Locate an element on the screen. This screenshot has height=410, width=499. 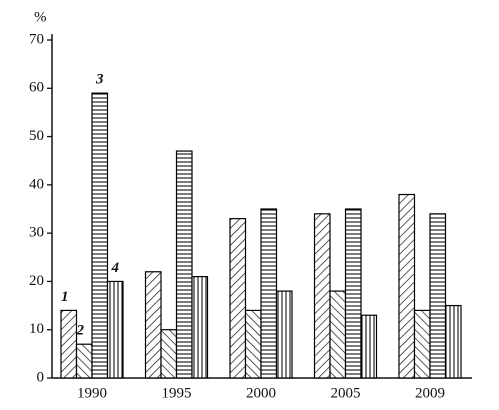
y-tick-label: 70 is located at coordinates (36, 39).